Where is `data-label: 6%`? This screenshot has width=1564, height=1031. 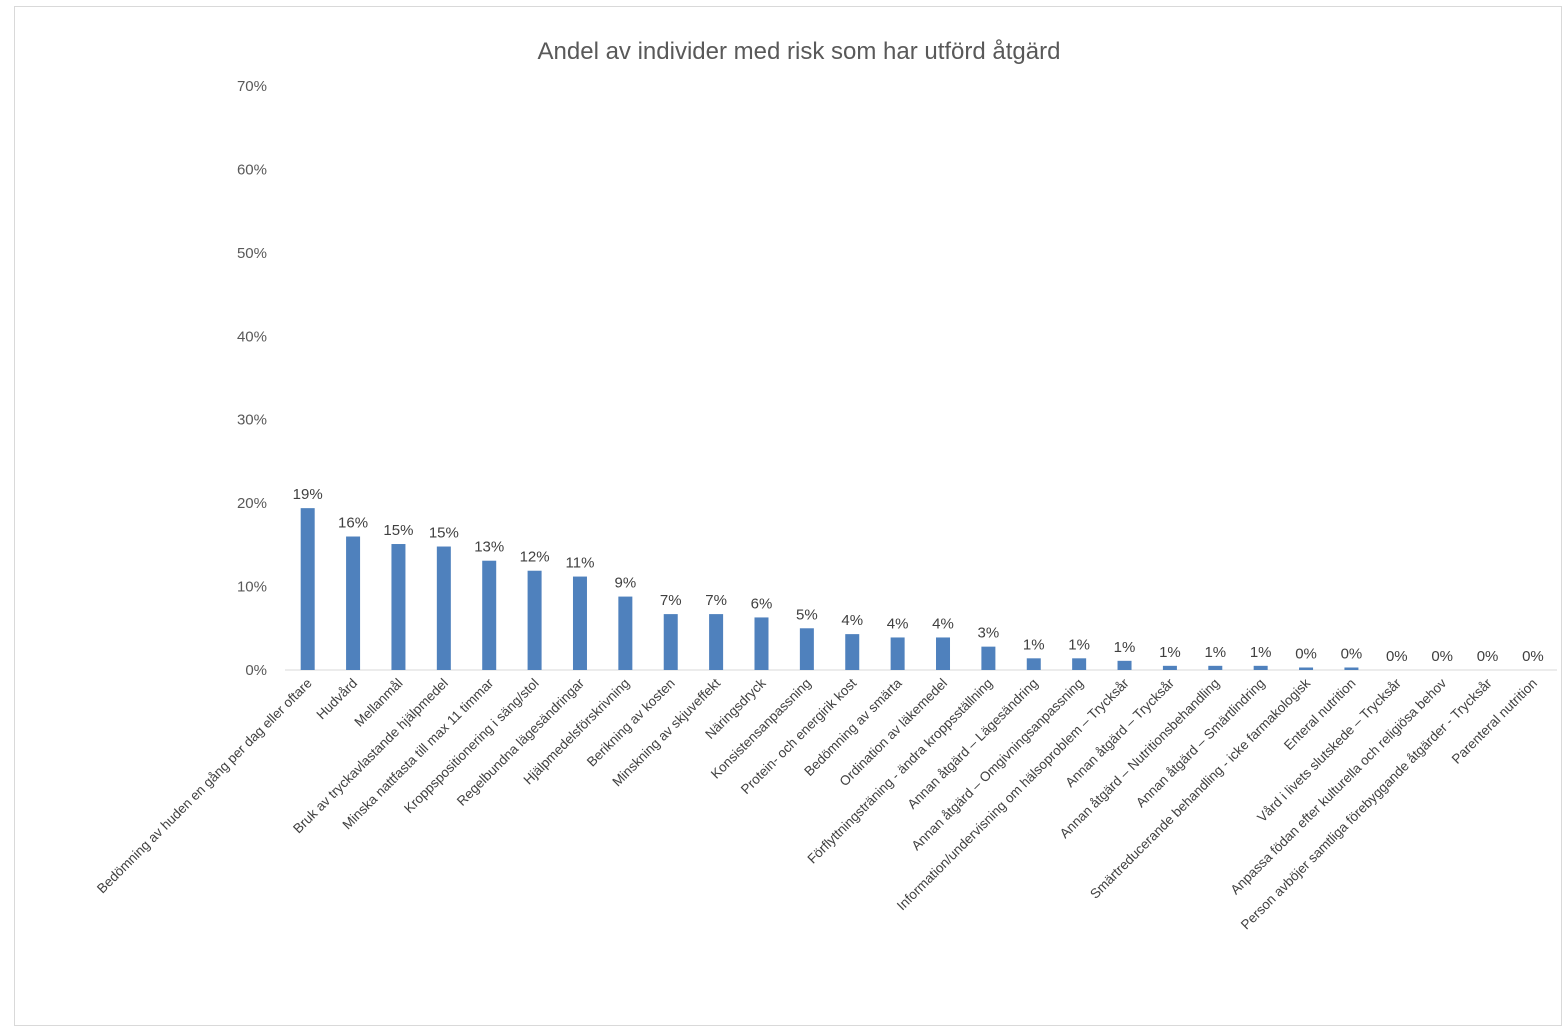
data-label: 6% is located at coordinates (762, 603).